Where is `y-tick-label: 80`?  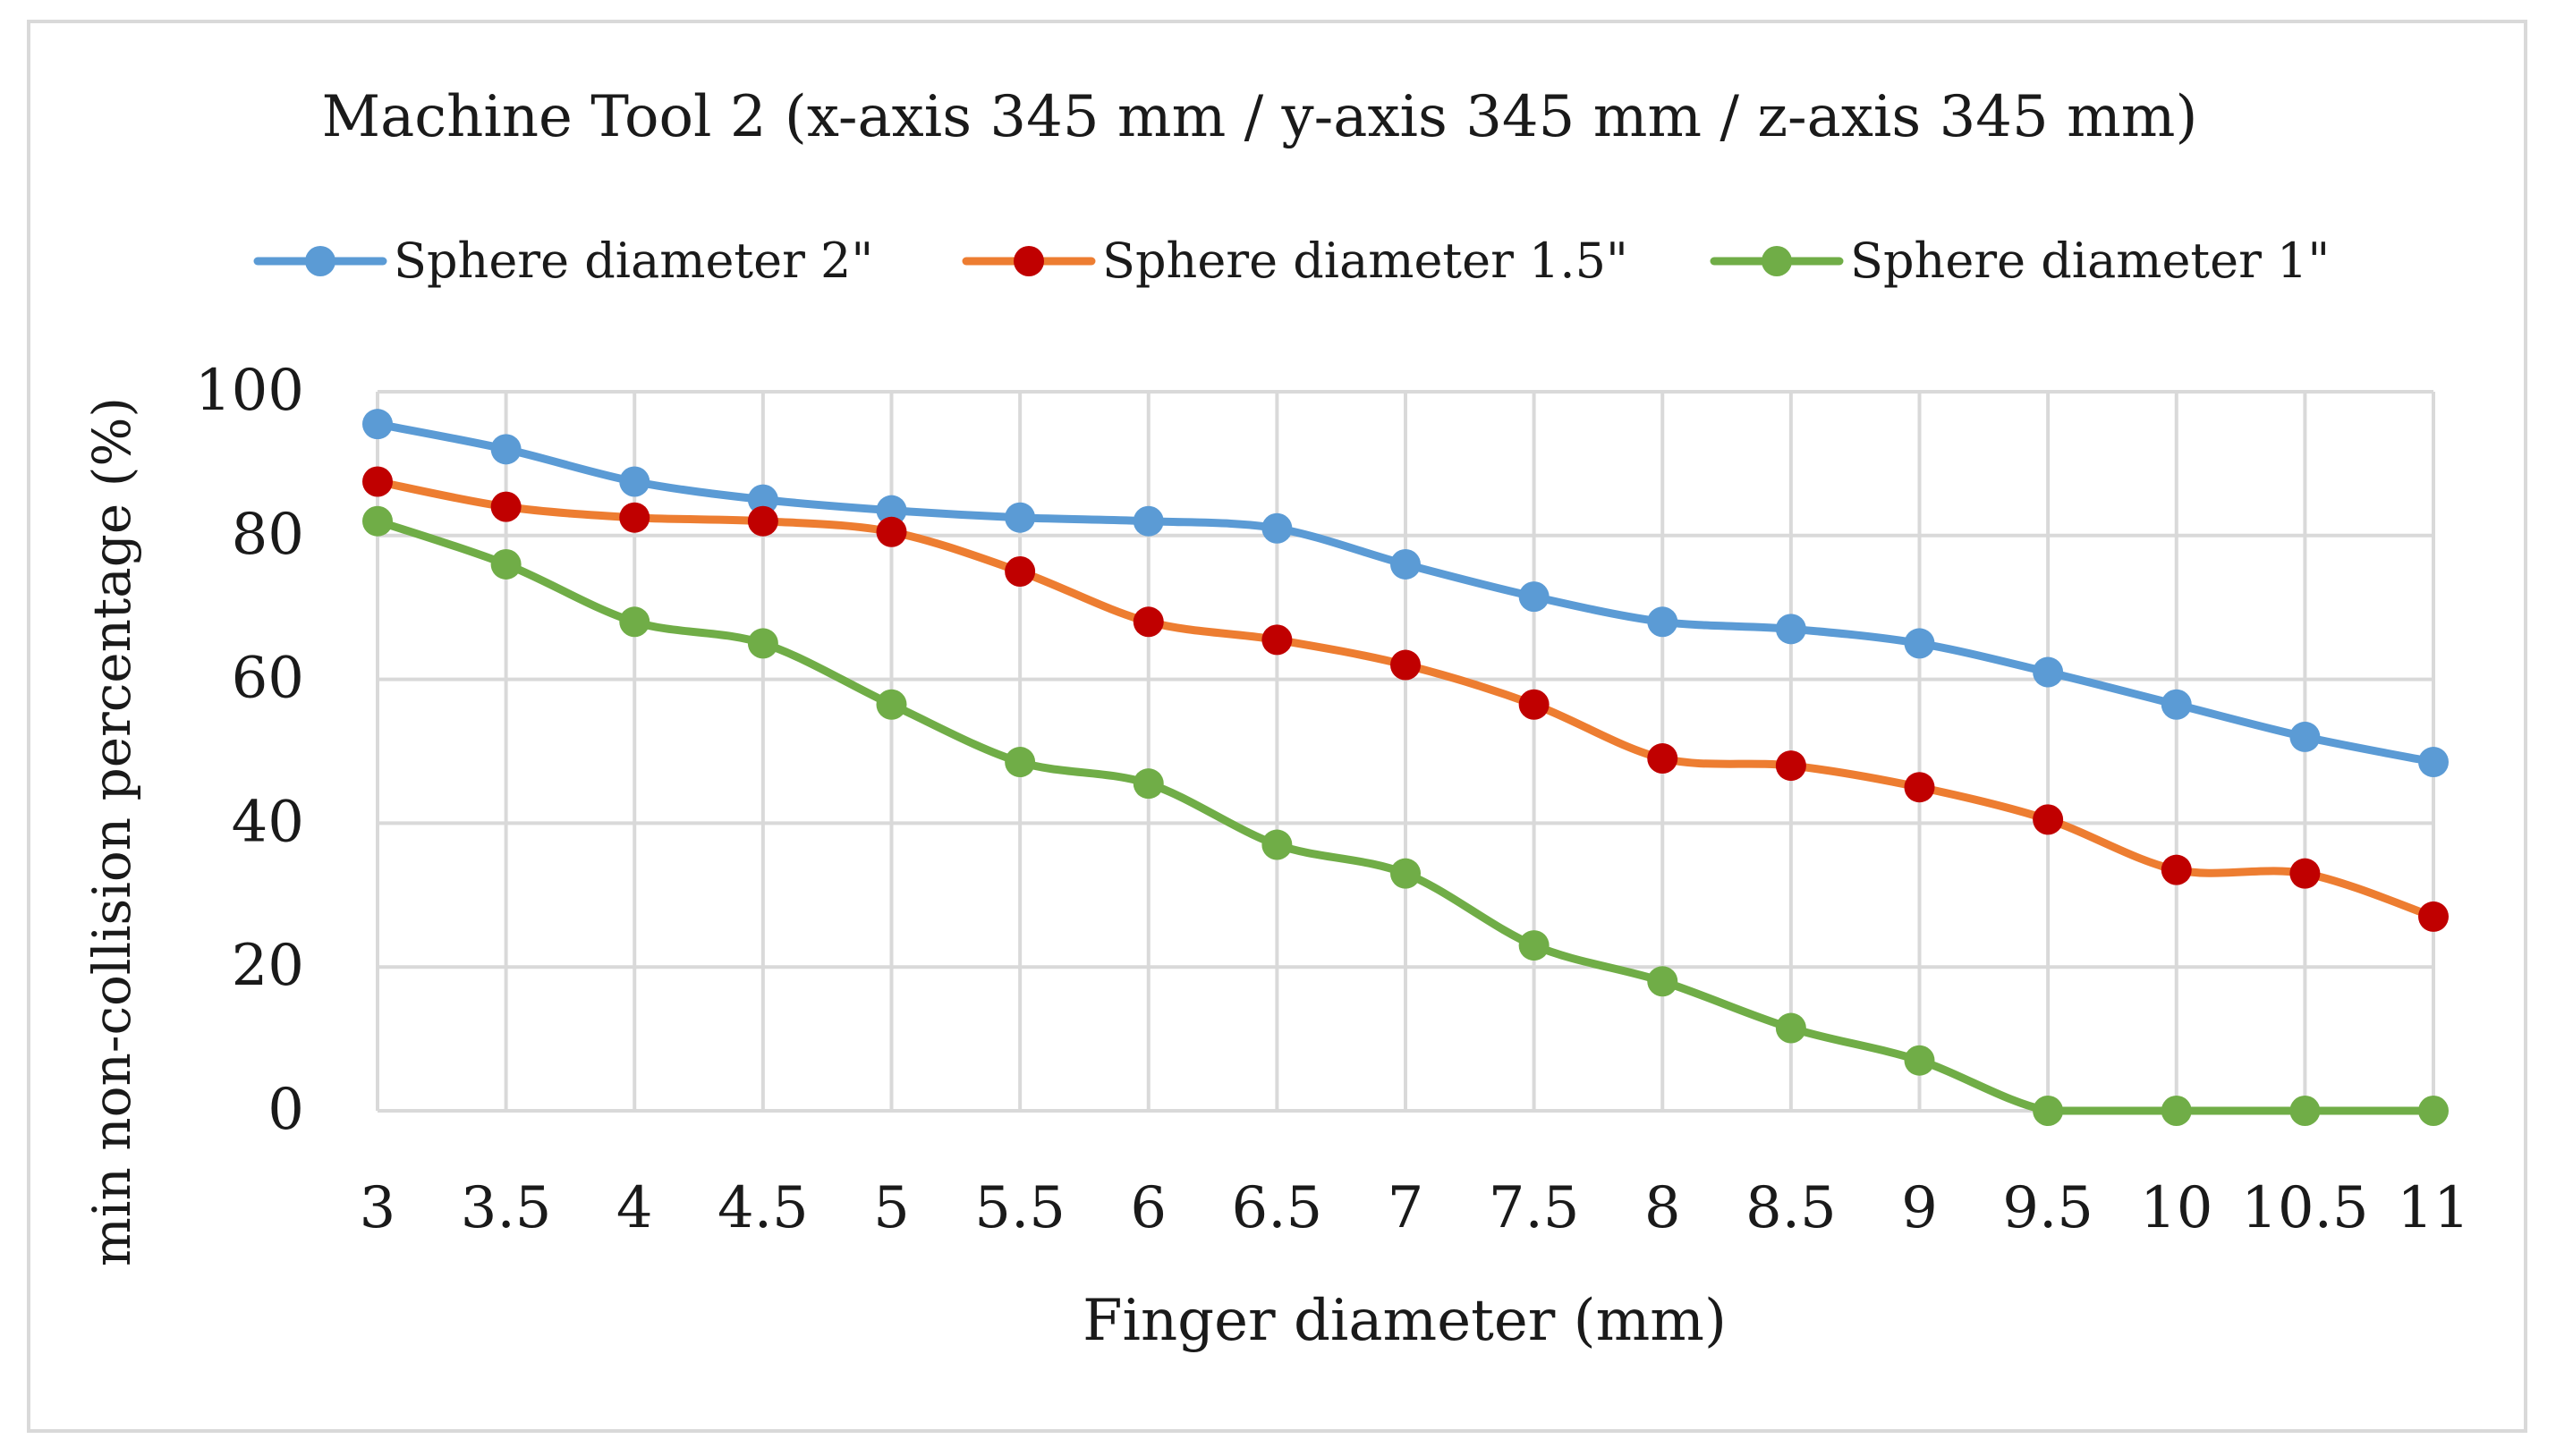 y-tick-label: 80 is located at coordinates (268, 535).